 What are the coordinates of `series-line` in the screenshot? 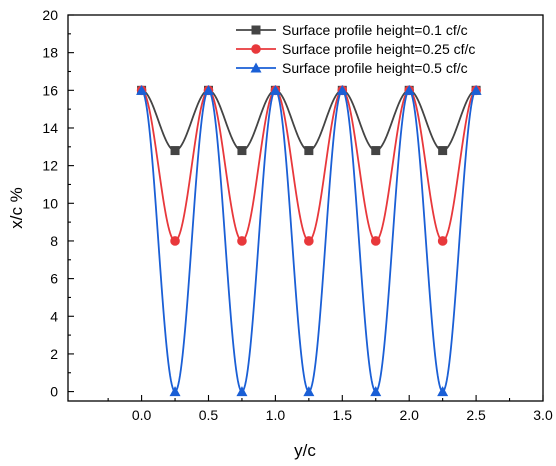 It's located at (309, 120).